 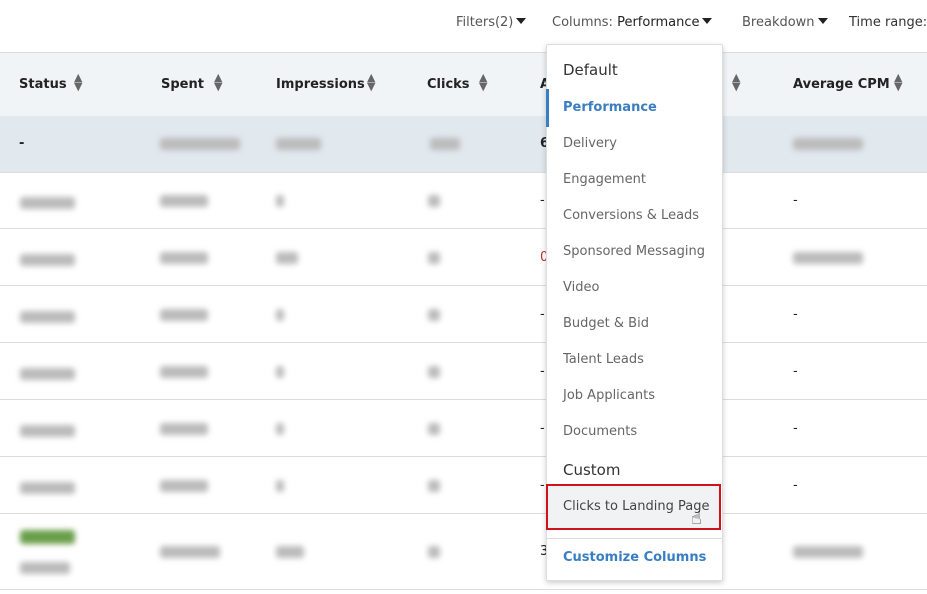 What do you see at coordinates (778, 22) in the screenshot?
I see `breakdown-label: Breakdown` at bounding box center [778, 22].